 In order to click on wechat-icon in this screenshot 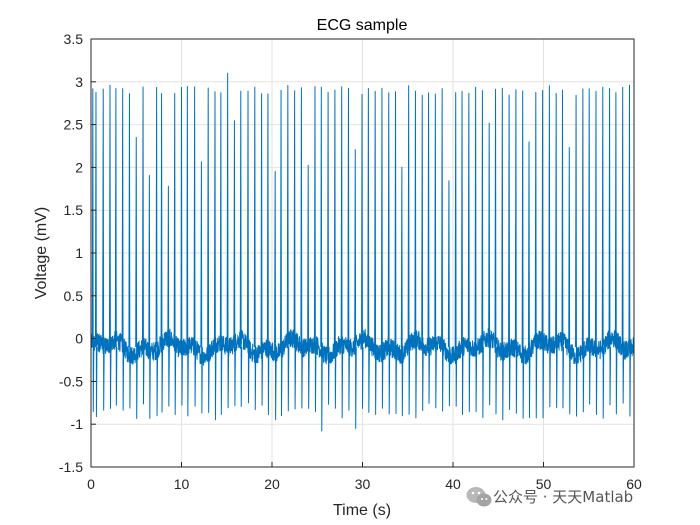, I will do `click(479, 497)`.